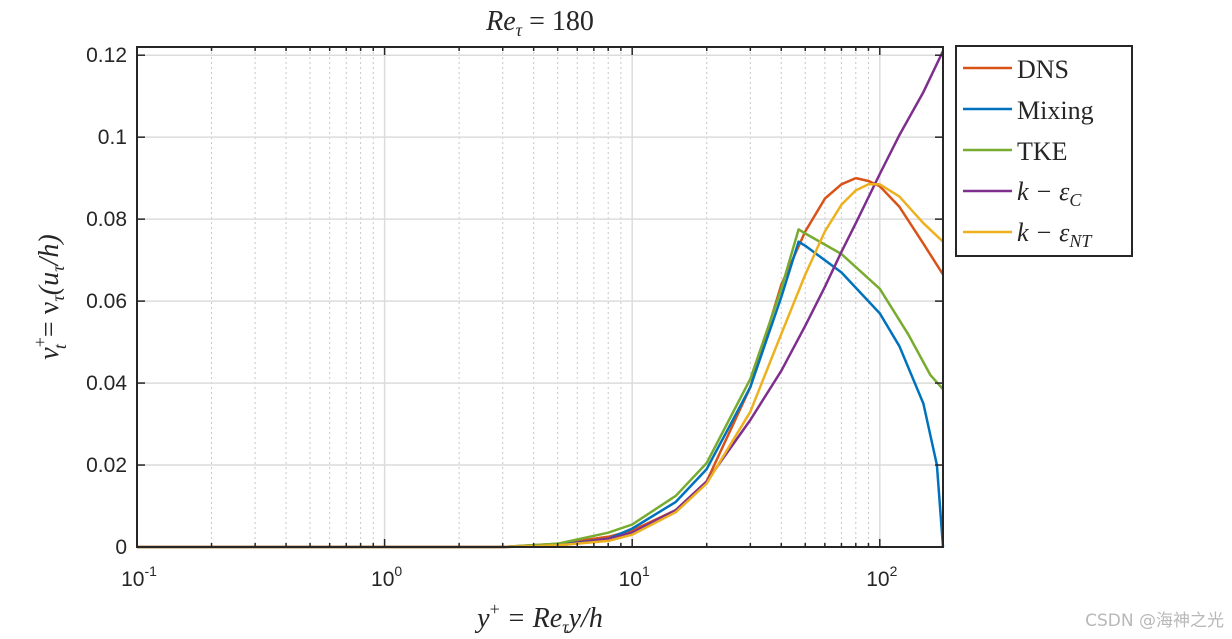 This screenshot has width=1232, height=639. I want to click on y-tick-label: 0.1, so click(112, 137).